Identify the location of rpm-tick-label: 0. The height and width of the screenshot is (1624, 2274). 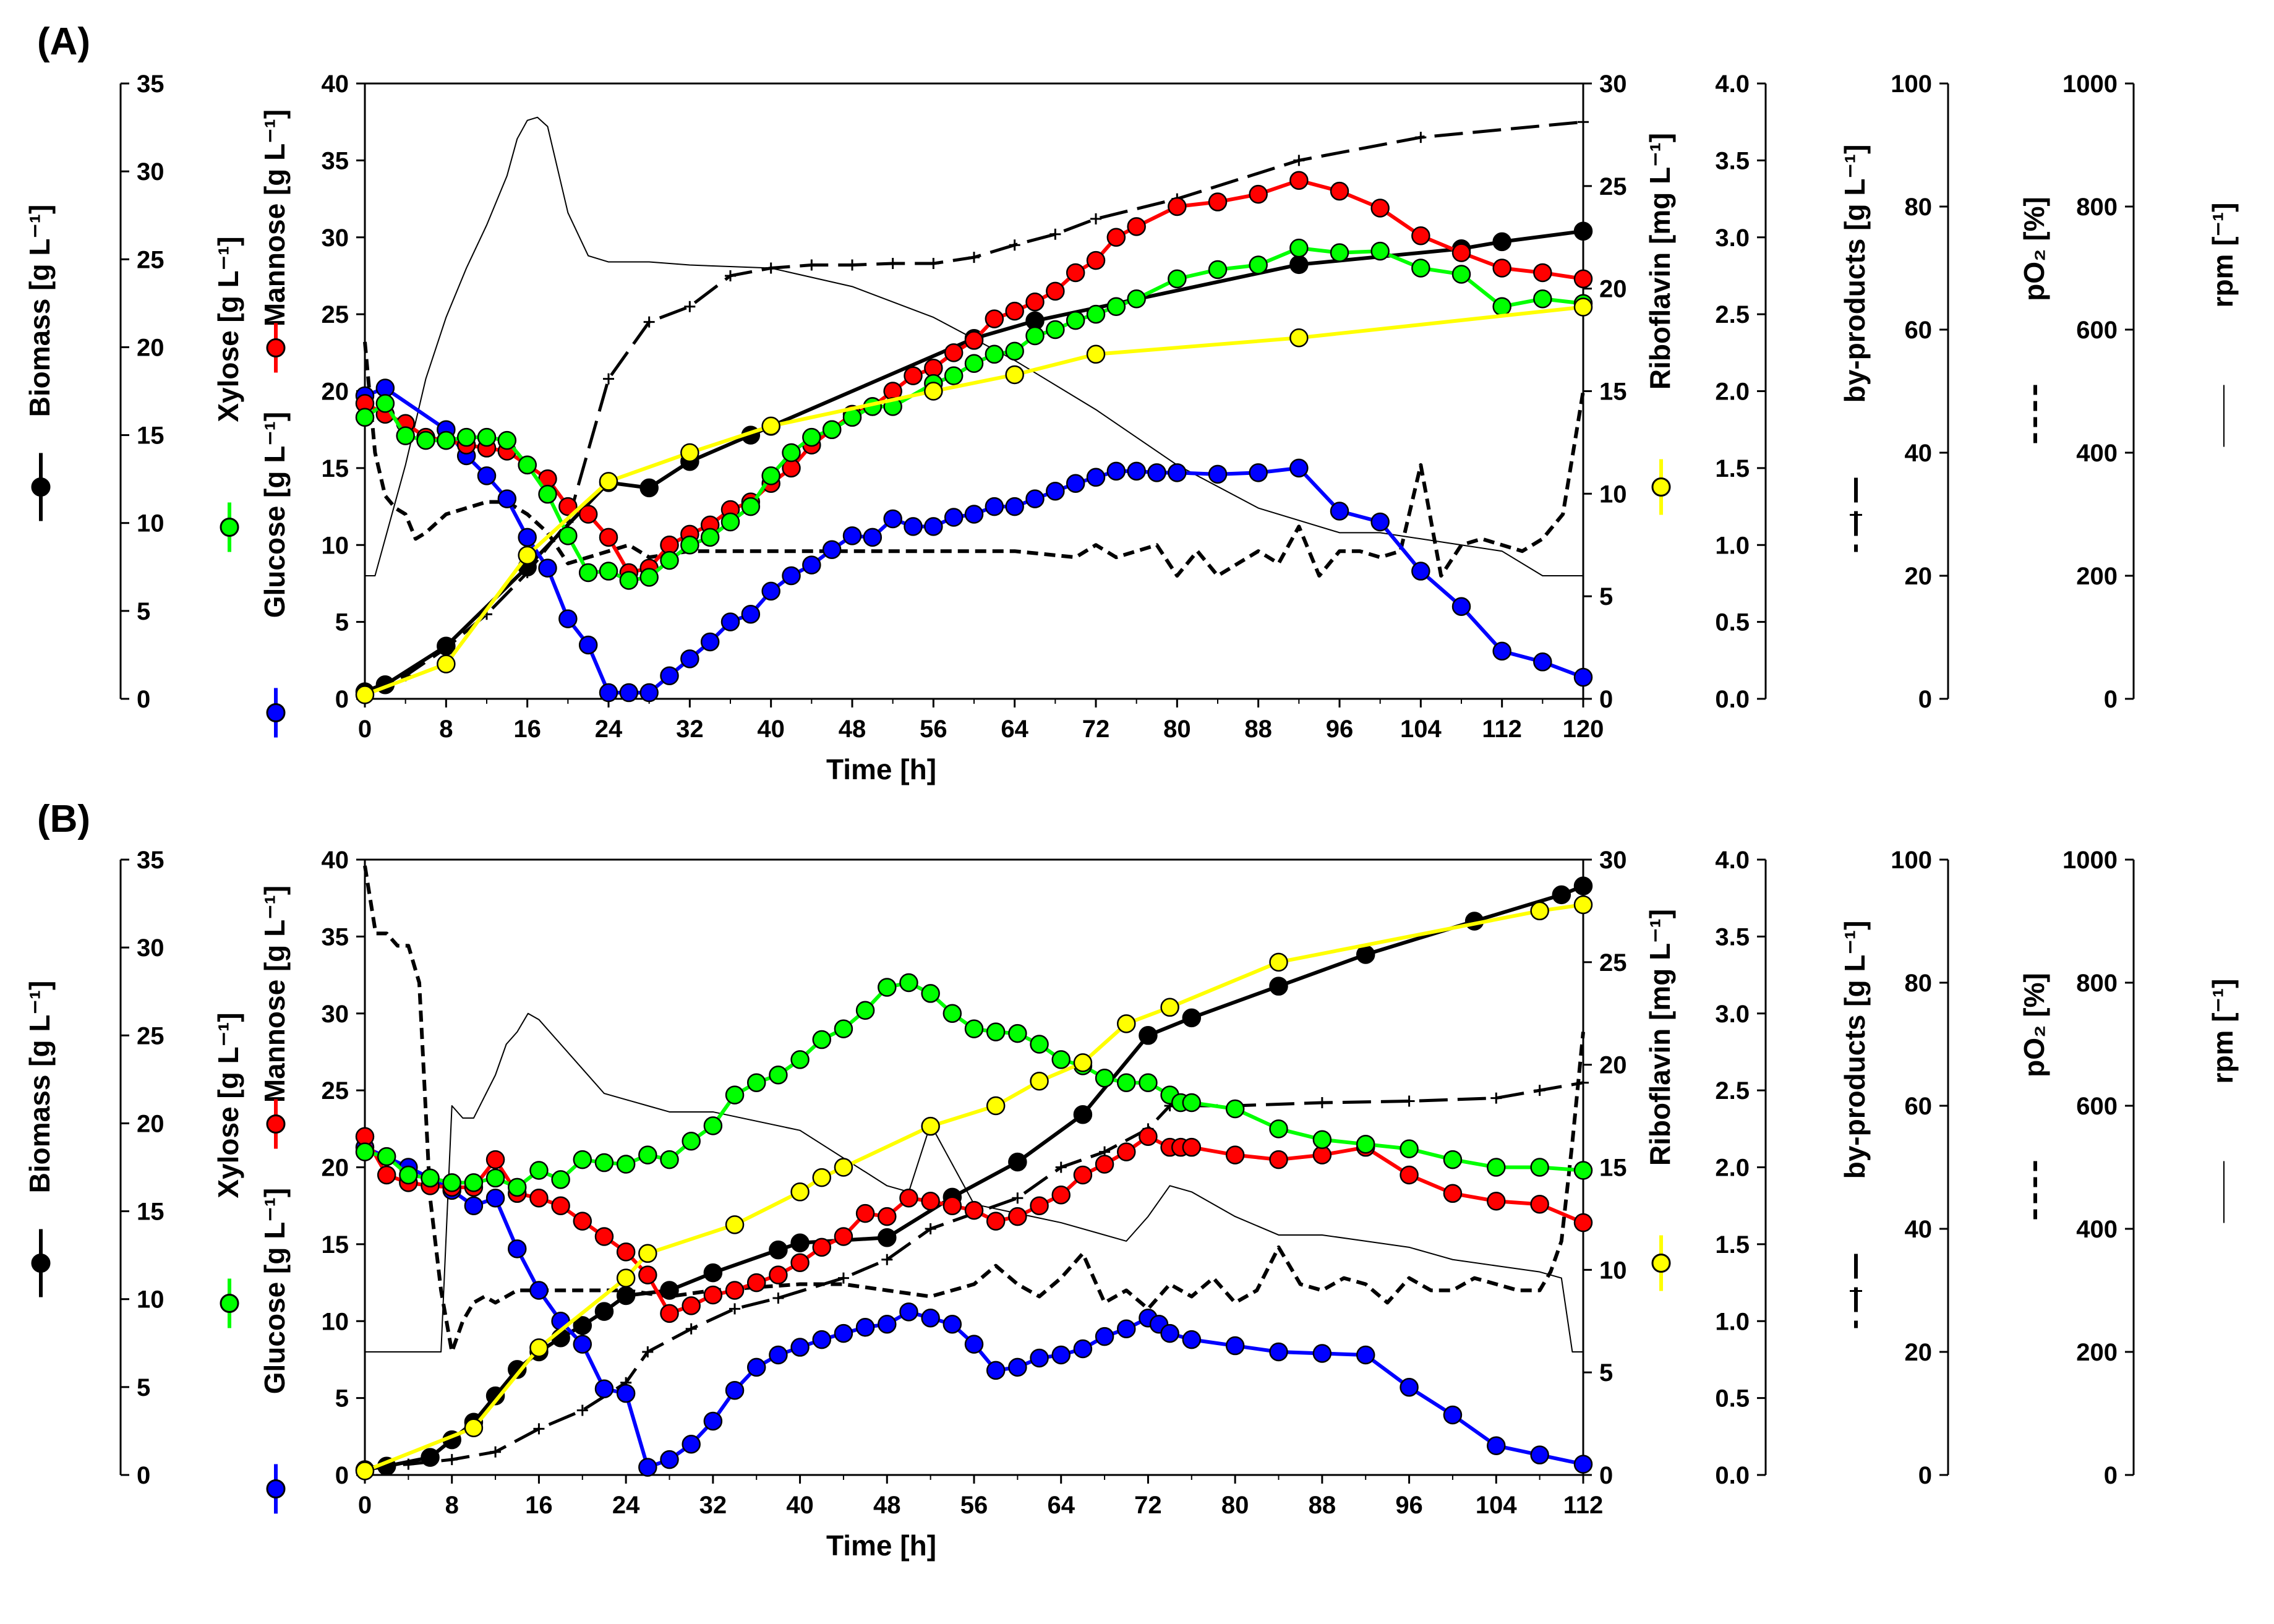
(2111, 700).